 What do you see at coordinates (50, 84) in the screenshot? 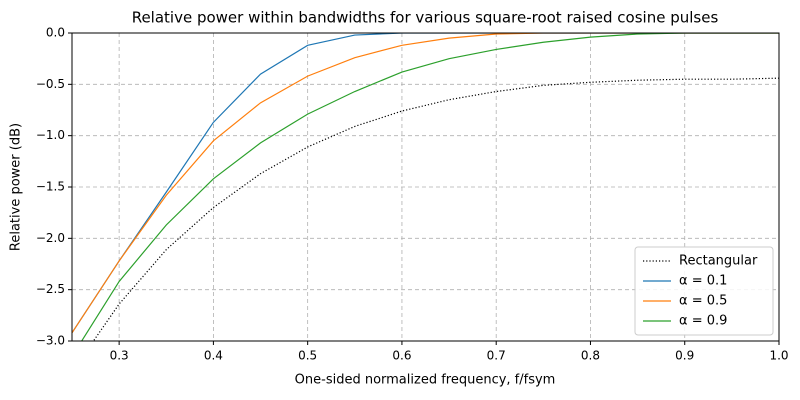
I see `y-tick-label: −0.5` at bounding box center [50, 84].